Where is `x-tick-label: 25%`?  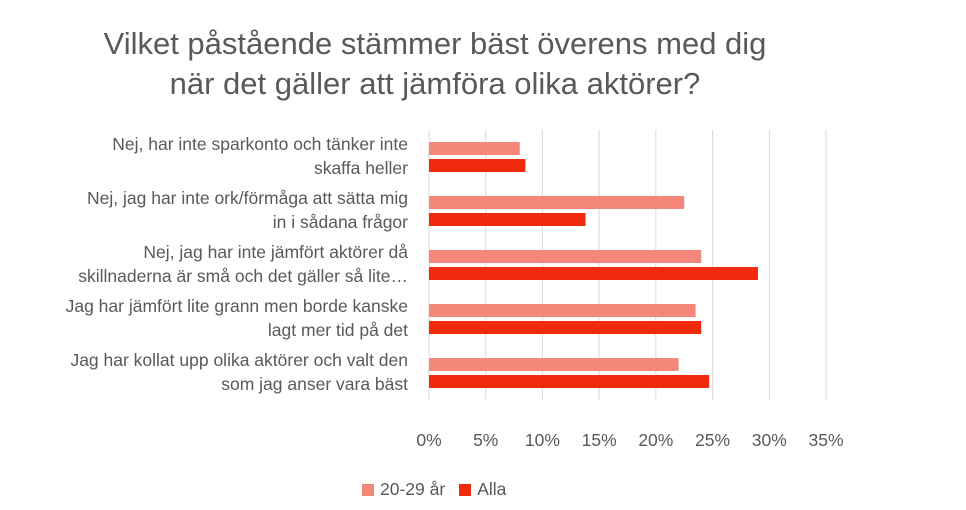
x-tick-label: 25% is located at coordinates (712, 440).